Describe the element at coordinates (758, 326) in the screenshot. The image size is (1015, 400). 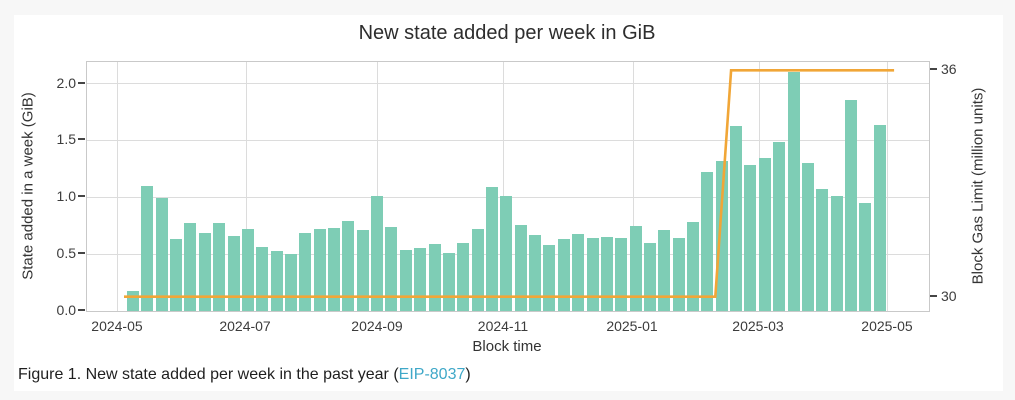
I see `x-tick-label: 2025-03` at that location.